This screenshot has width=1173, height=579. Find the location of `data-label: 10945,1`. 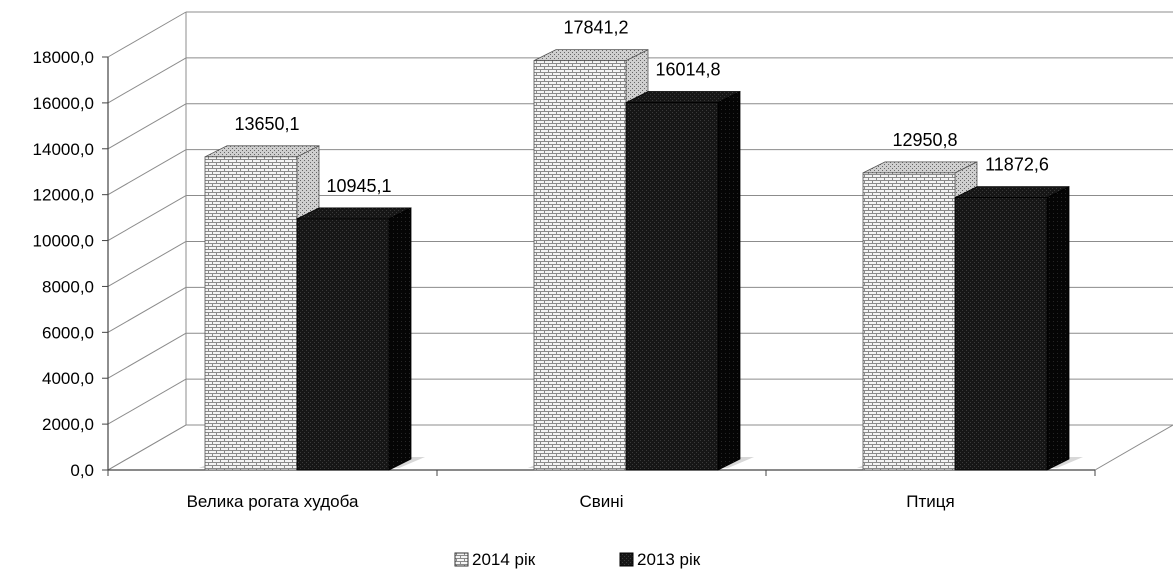

data-label: 10945,1 is located at coordinates (358, 186).